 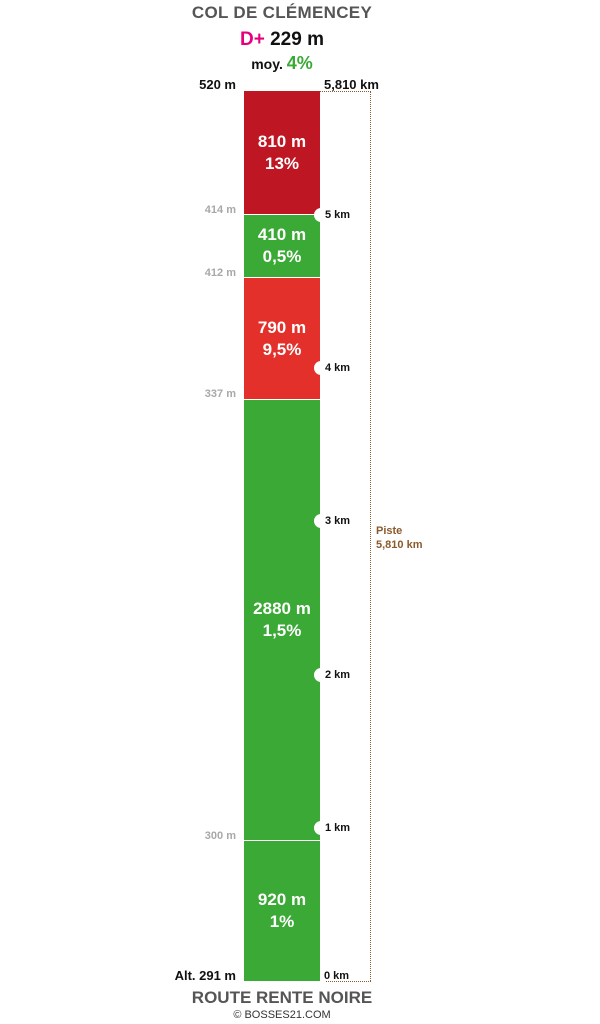 I want to click on segment-1-grade: 13%, so click(x=282, y=163).